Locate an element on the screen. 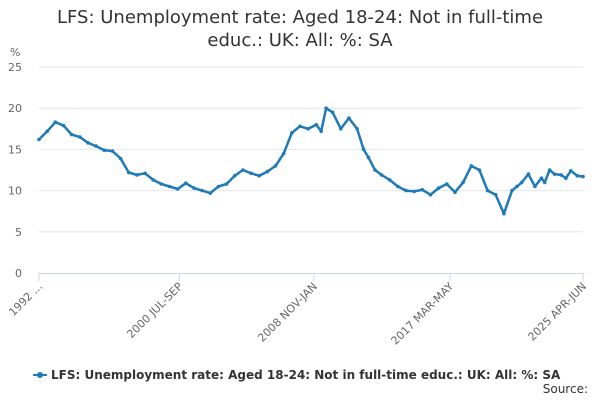 This screenshot has width=600, height=400. x-tick-label: 2017 MAR-MAY is located at coordinates (423, 314).